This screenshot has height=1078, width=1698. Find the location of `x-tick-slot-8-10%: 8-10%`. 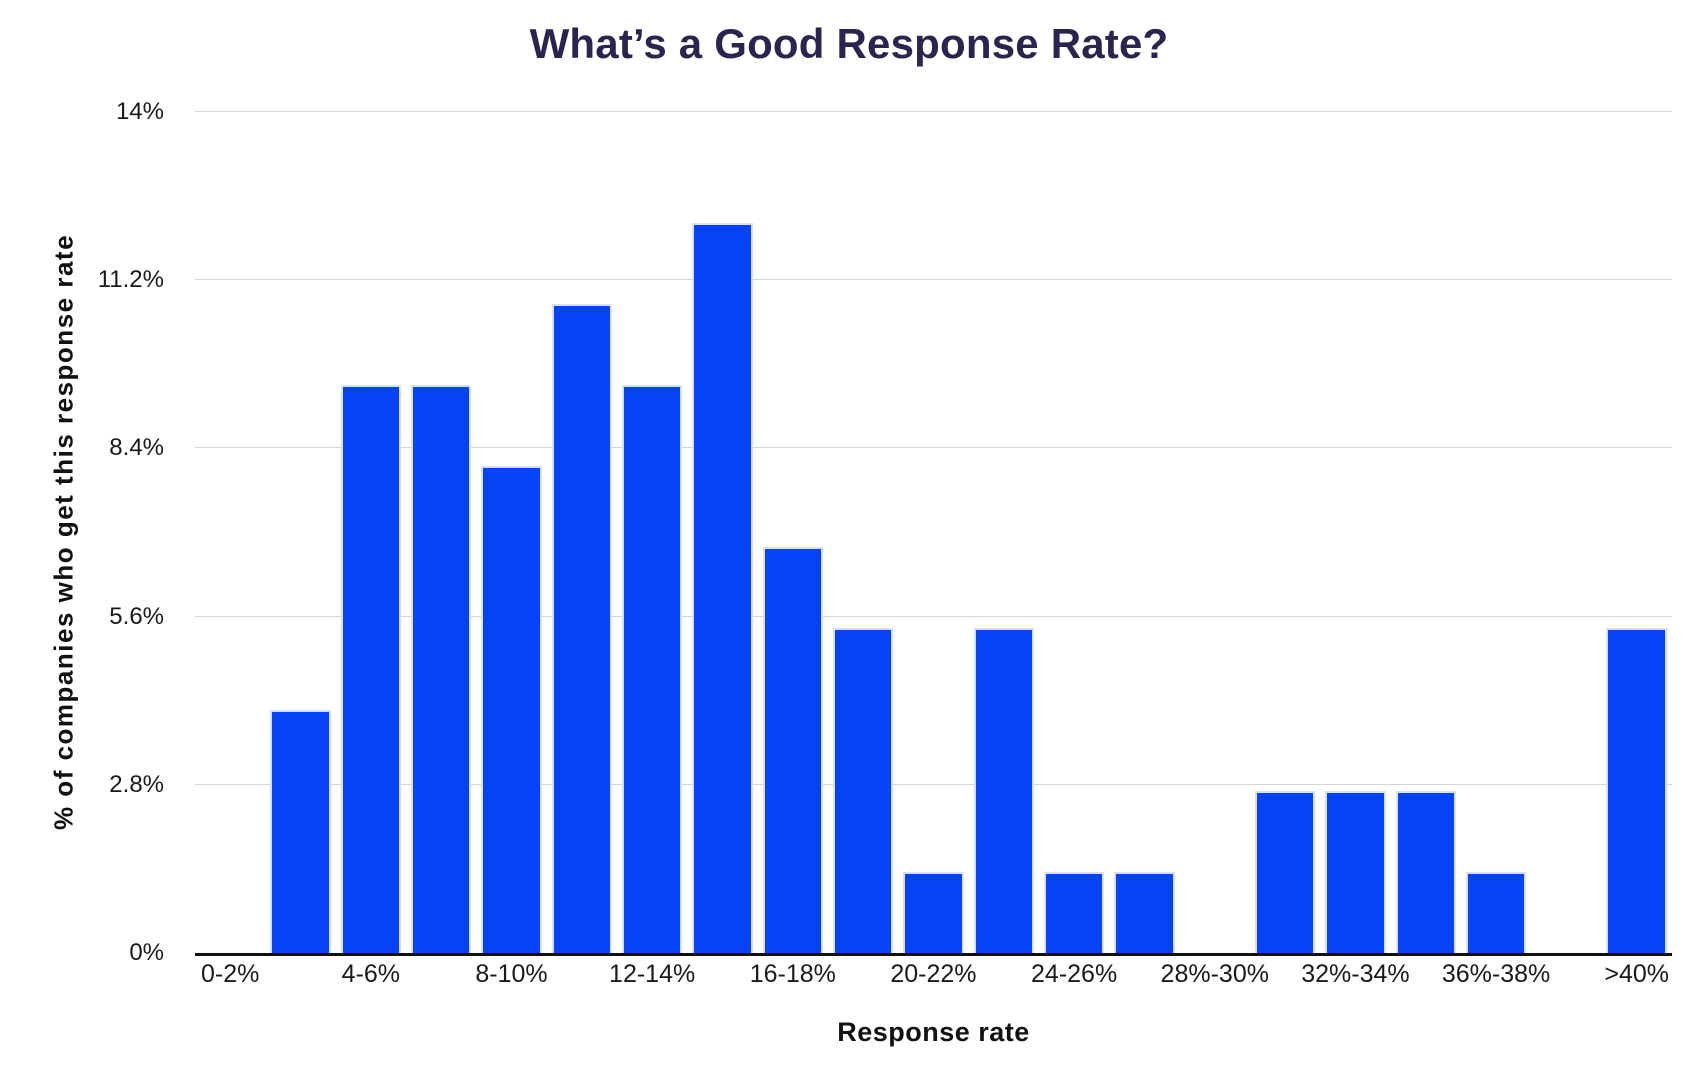

x-tick-slot-8-10%: 8-10% is located at coordinates (511, 977).